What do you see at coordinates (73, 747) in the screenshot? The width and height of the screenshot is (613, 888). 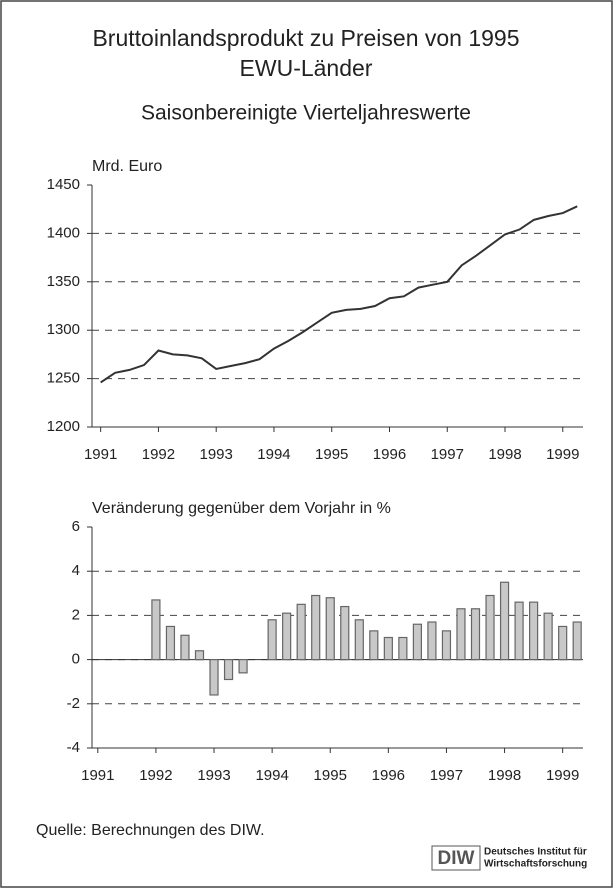 I see `y-tick-label: -4` at bounding box center [73, 747].